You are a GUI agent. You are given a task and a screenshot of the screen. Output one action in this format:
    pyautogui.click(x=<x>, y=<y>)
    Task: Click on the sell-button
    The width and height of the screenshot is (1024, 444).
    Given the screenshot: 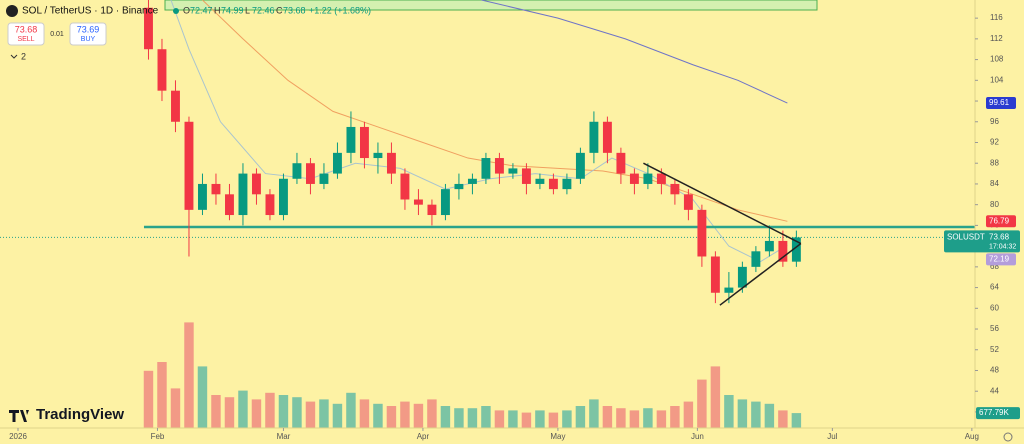 What is the action you would take?
    pyautogui.click(x=26, y=34)
    